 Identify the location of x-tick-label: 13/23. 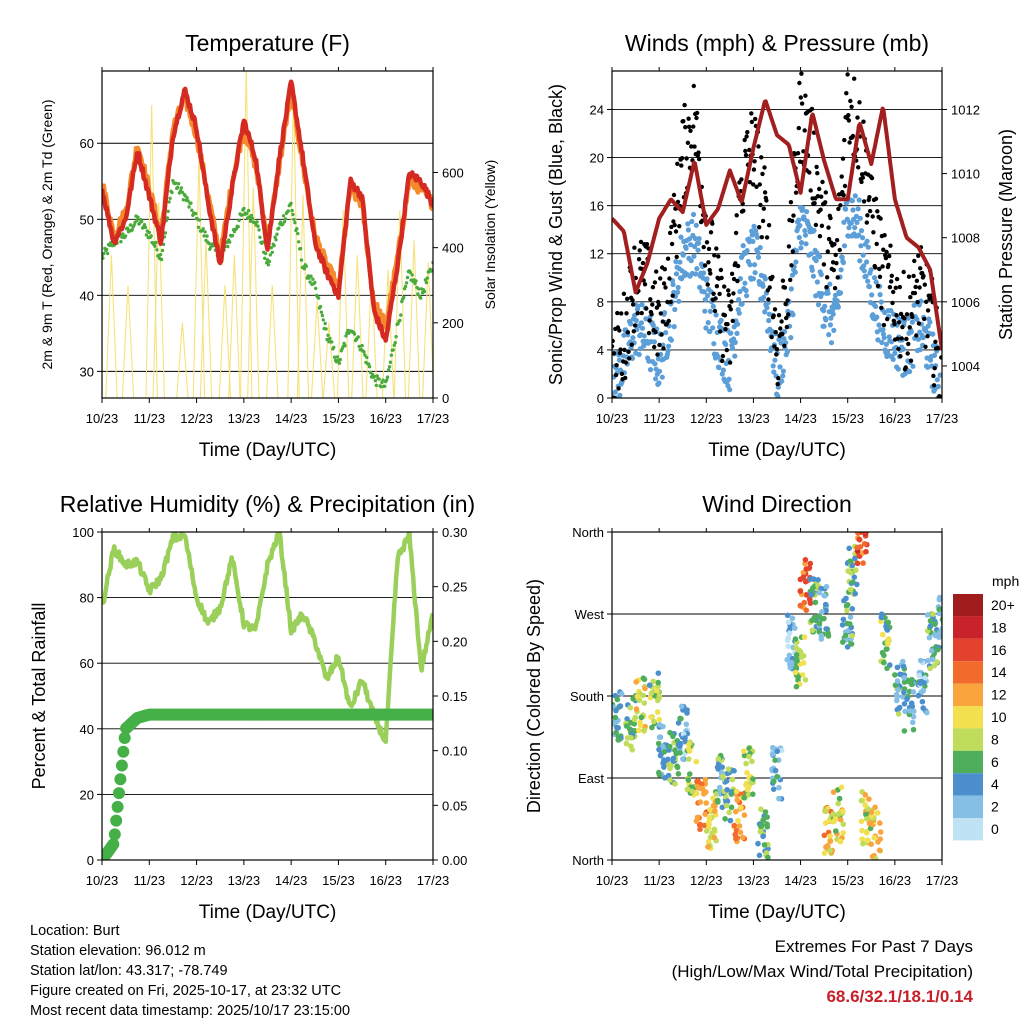
(244, 880).